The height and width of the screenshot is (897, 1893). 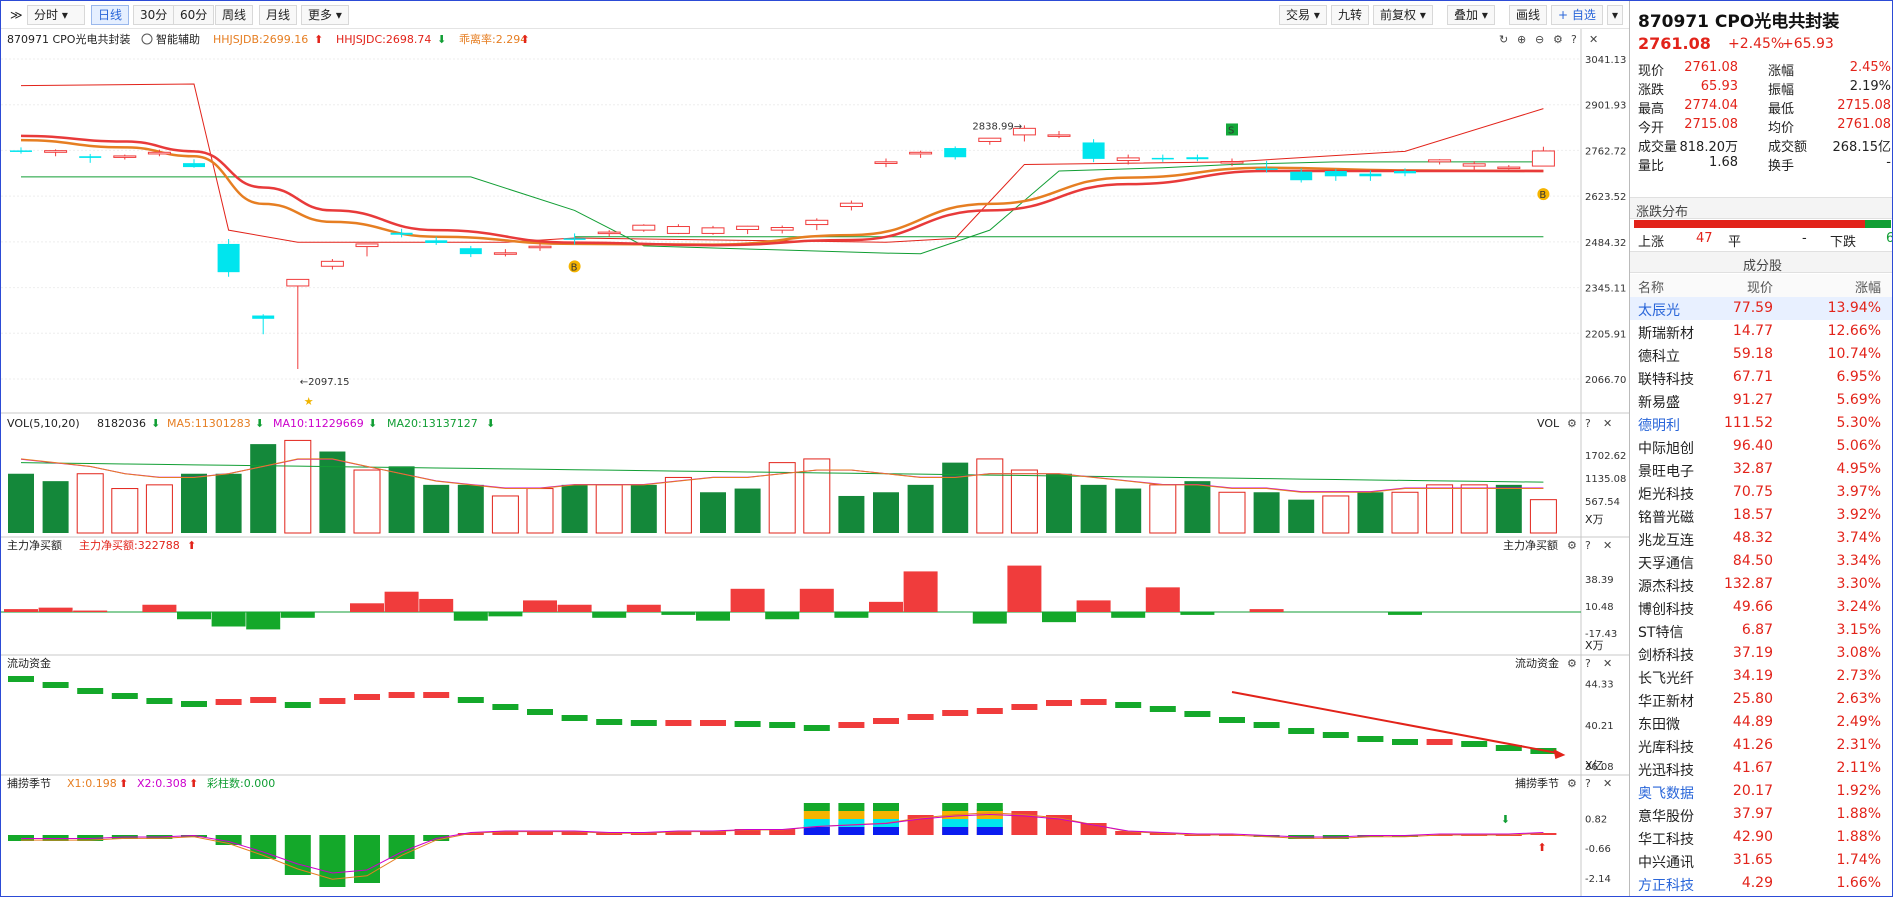 What do you see at coordinates (1666, 702) in the screenshot?
I see `component-name: 华正新材` at bounding box center [1666, 702].